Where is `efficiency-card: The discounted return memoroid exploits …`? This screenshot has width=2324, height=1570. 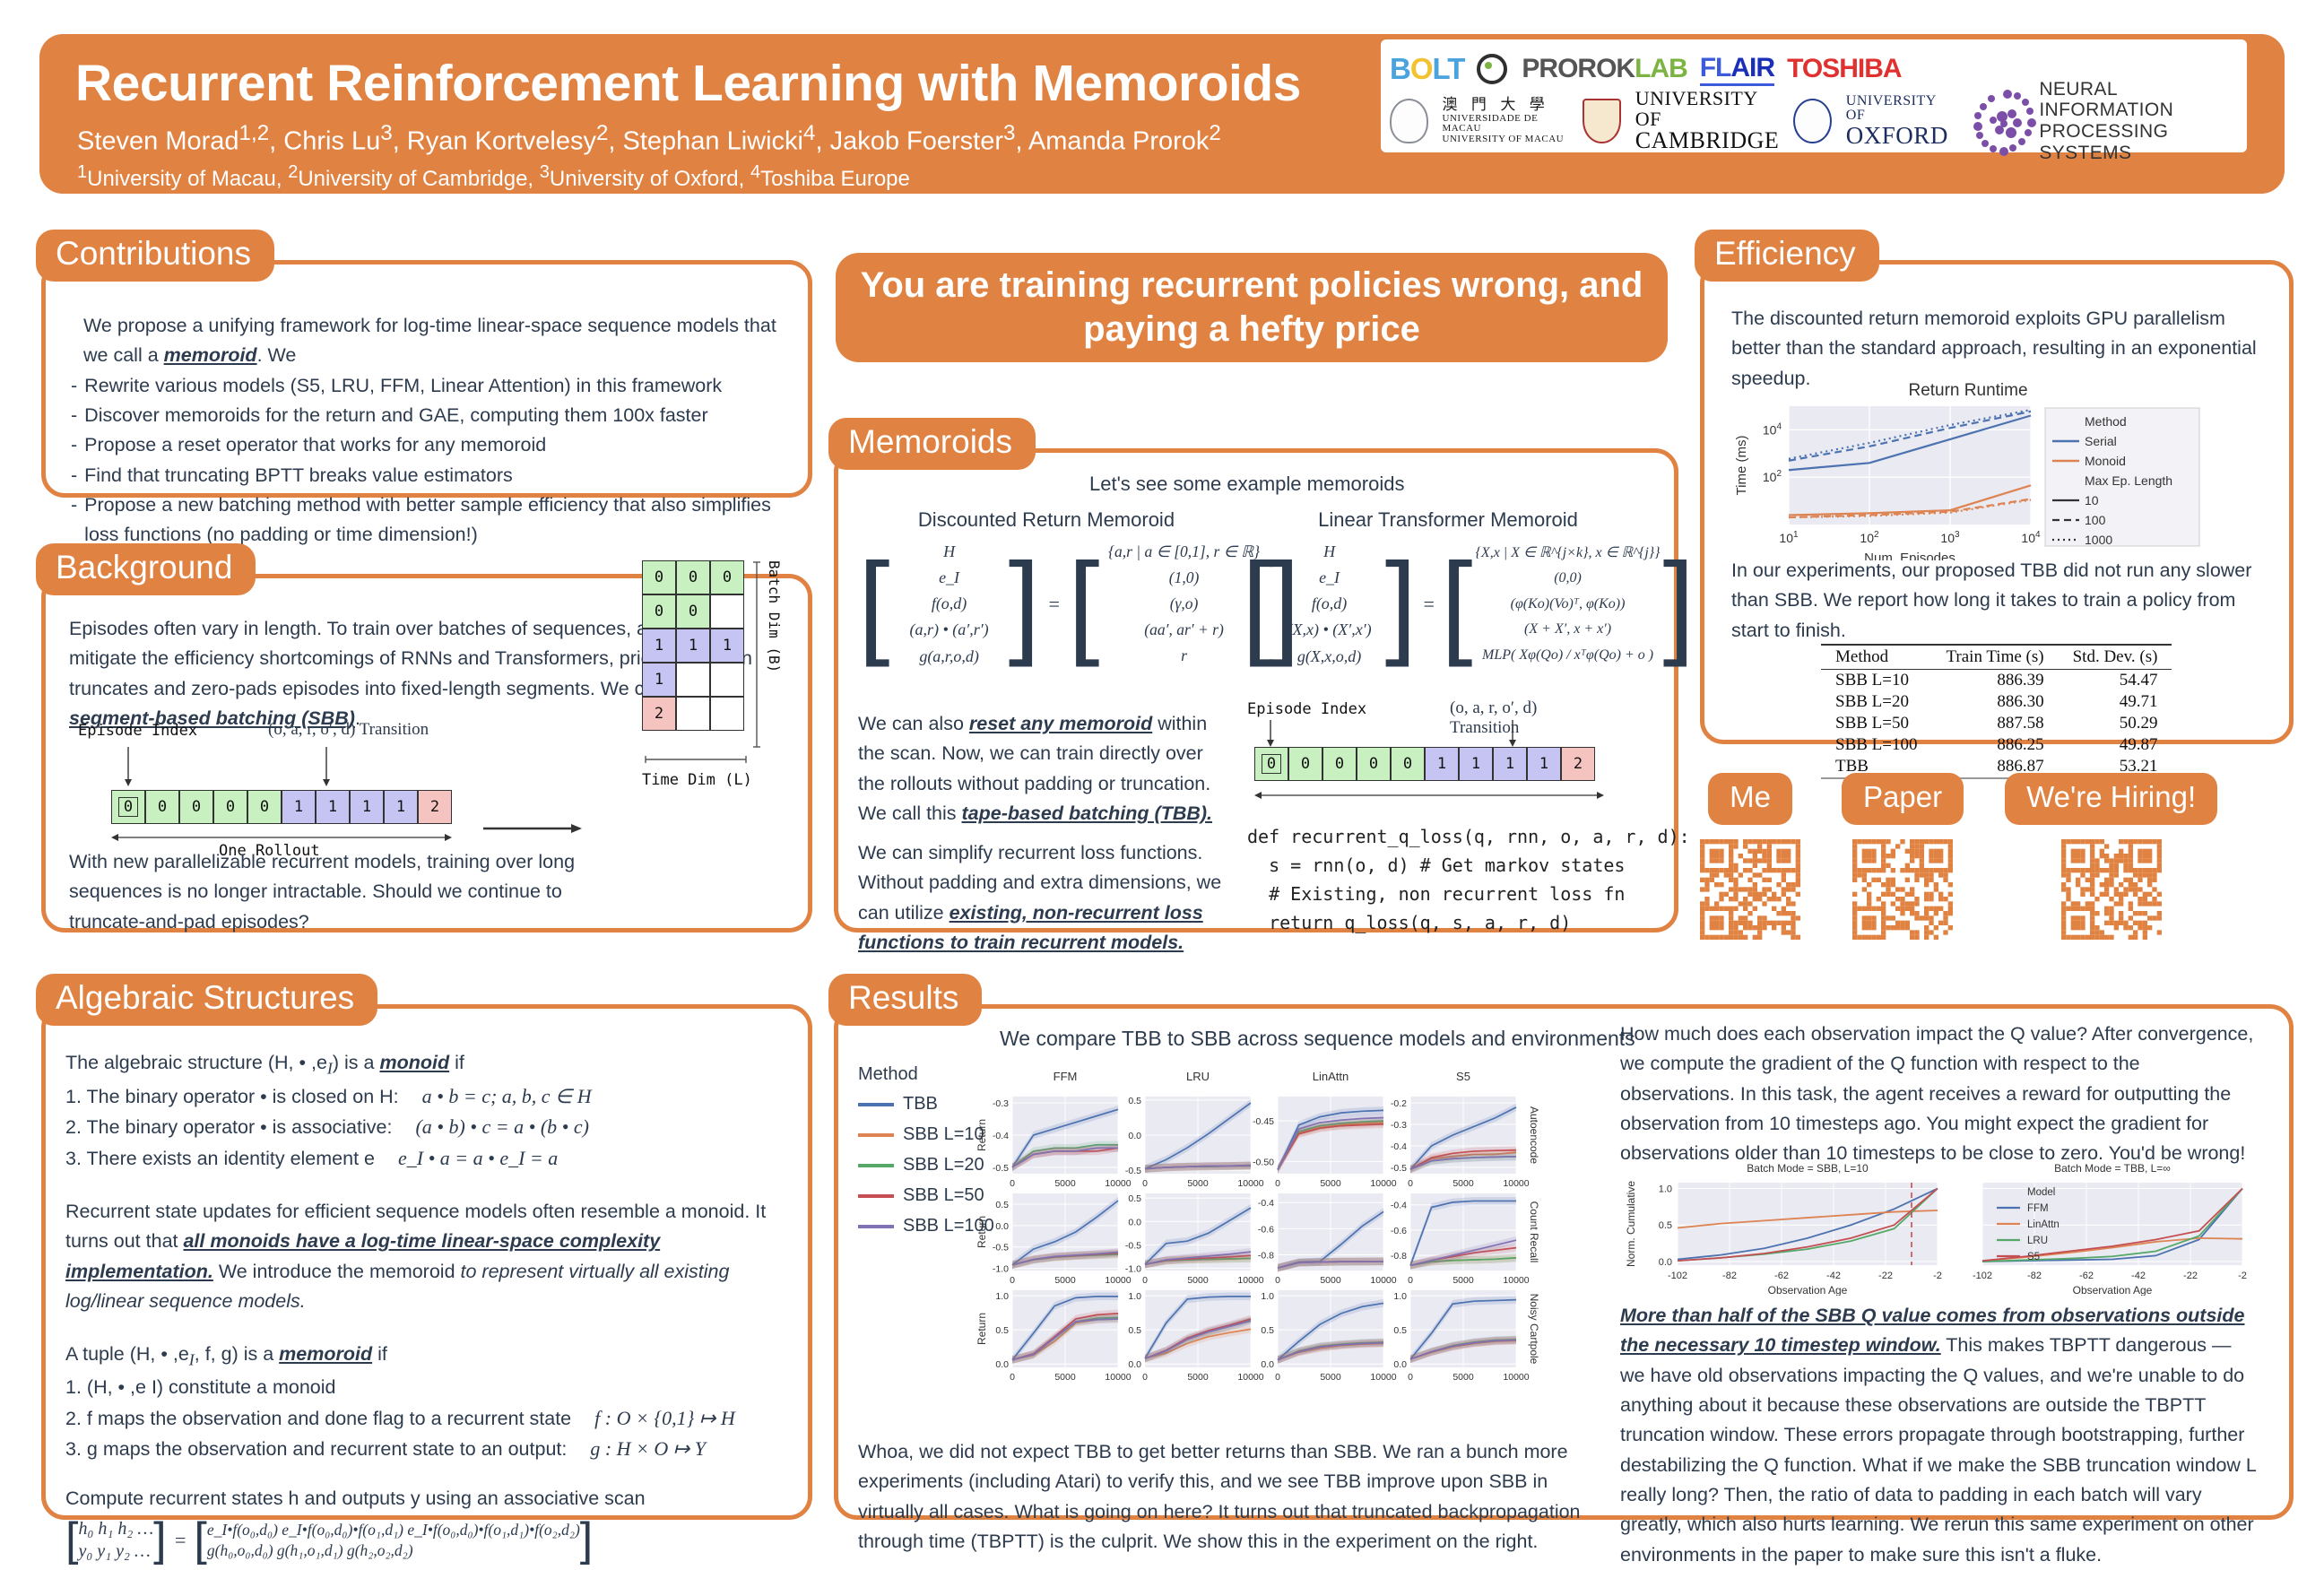
efficiency-card: The discounted return memoroid exploits … is located at coordinates (1997, 519).